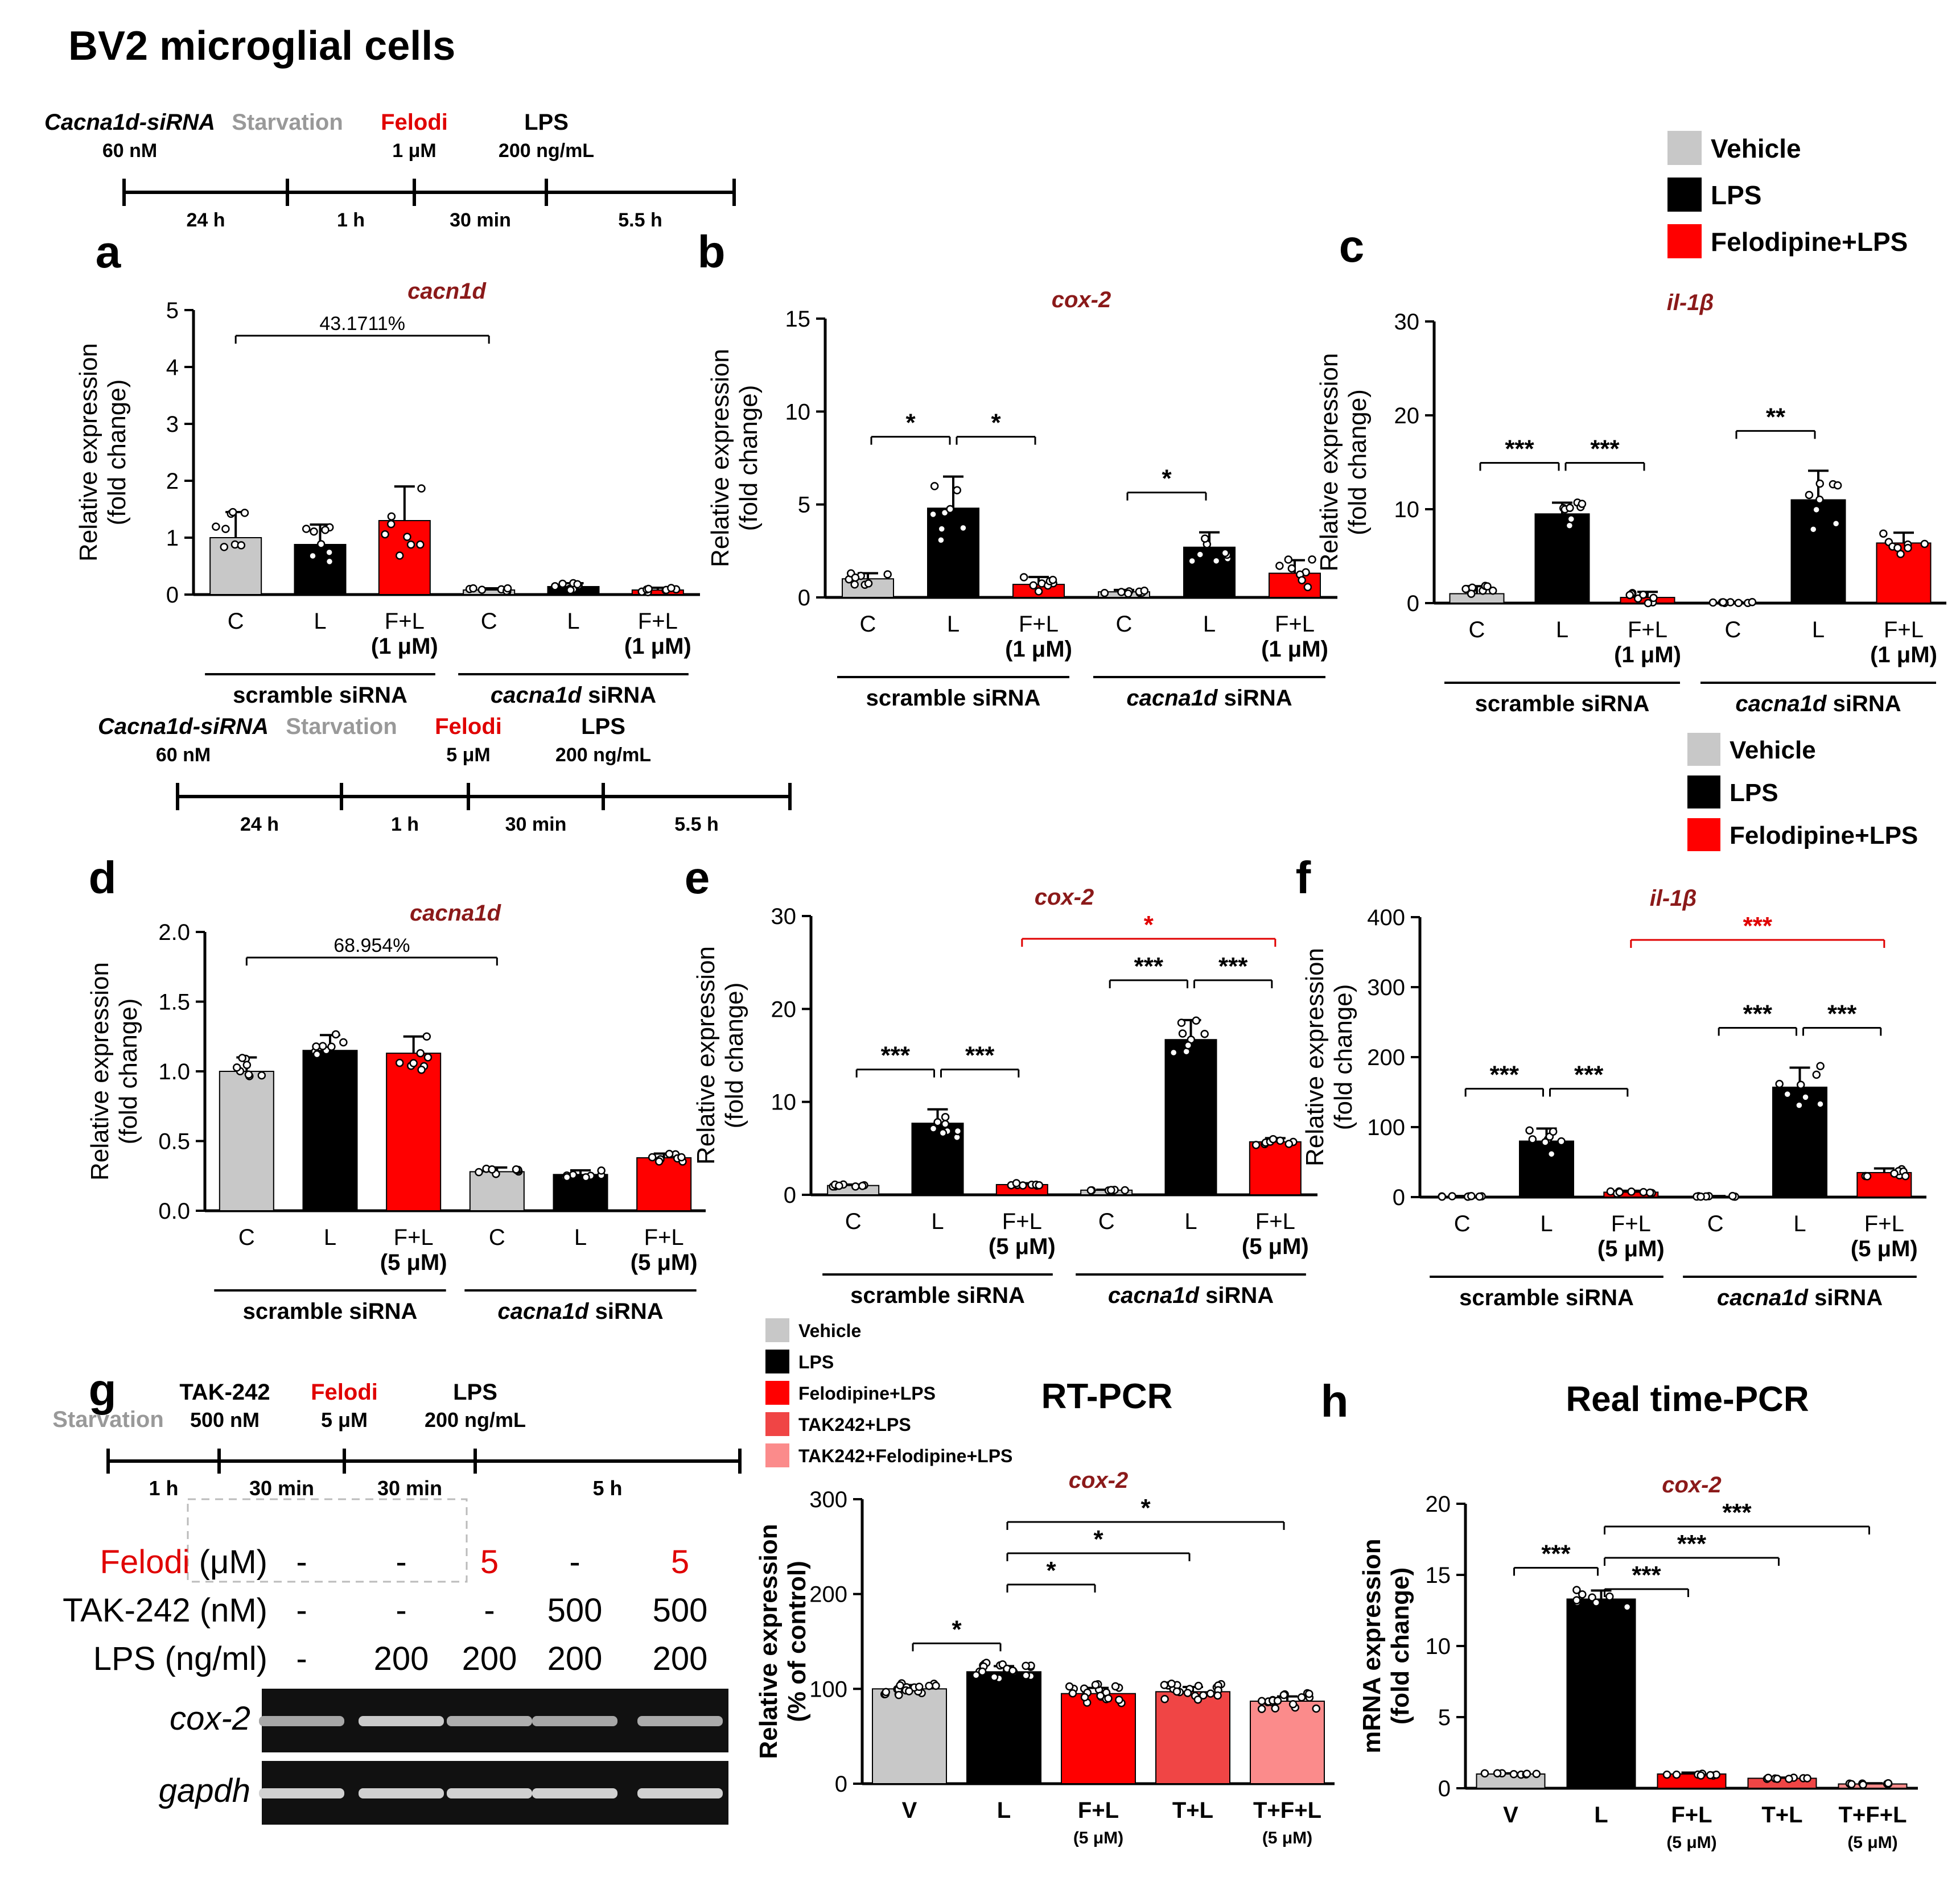 This screenshot has width=1960, height=1877. What do you see at coordinates (1872, 1842) in the screenshot?
I see `category-sublabel: (5 μM)` at bounding box center [1872, 1842].